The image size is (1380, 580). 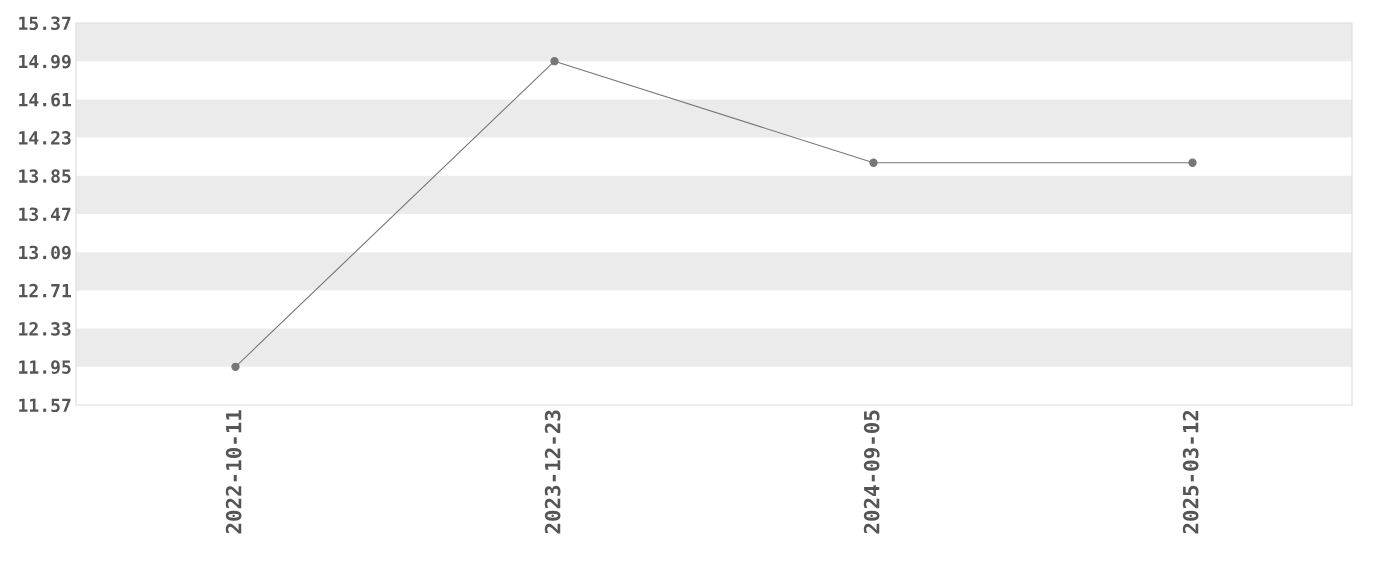 I want to click on y-tick-label: 15.37, so click(x=45, y=23).